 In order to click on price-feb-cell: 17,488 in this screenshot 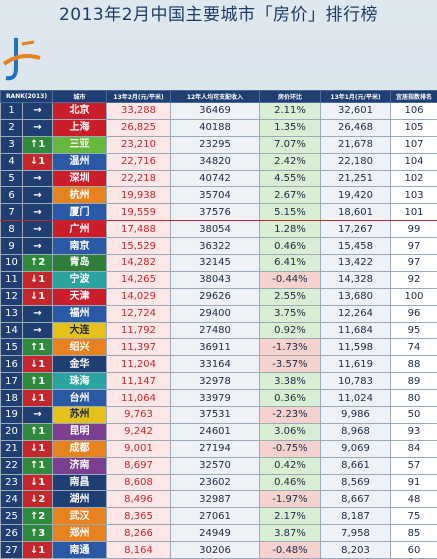, I will do `click(139, 229)`.